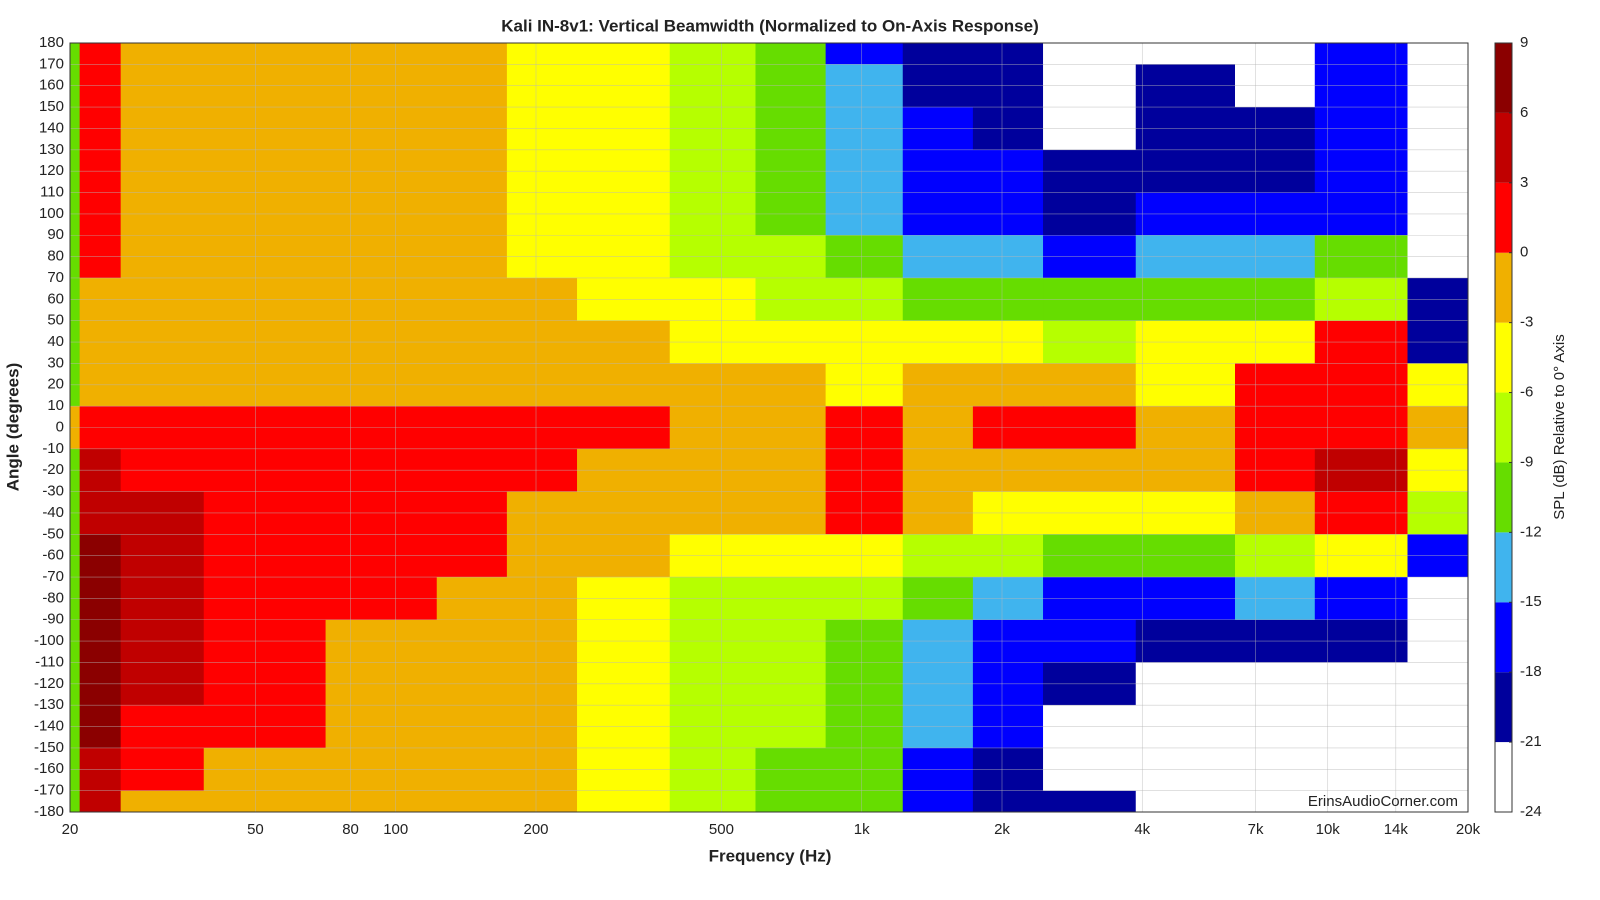 The width and height of the screenshot is (1600, 900). What do you see at coordinates (1531, 671) in the screenshot?
I see `colorbar-tick-label: -18` at bounding box center [1531, 671].